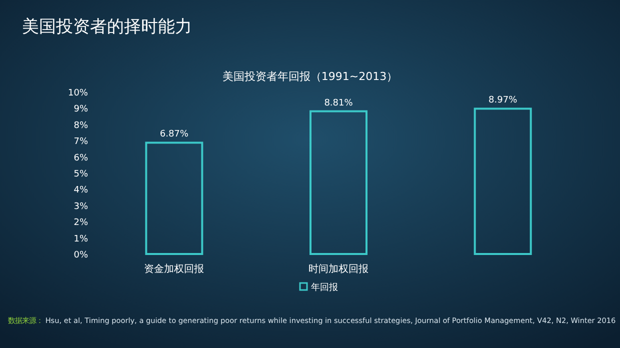 This screenshot has width=620, height=348. I want to click on y-tick-label: 6%, so click(81, 158).